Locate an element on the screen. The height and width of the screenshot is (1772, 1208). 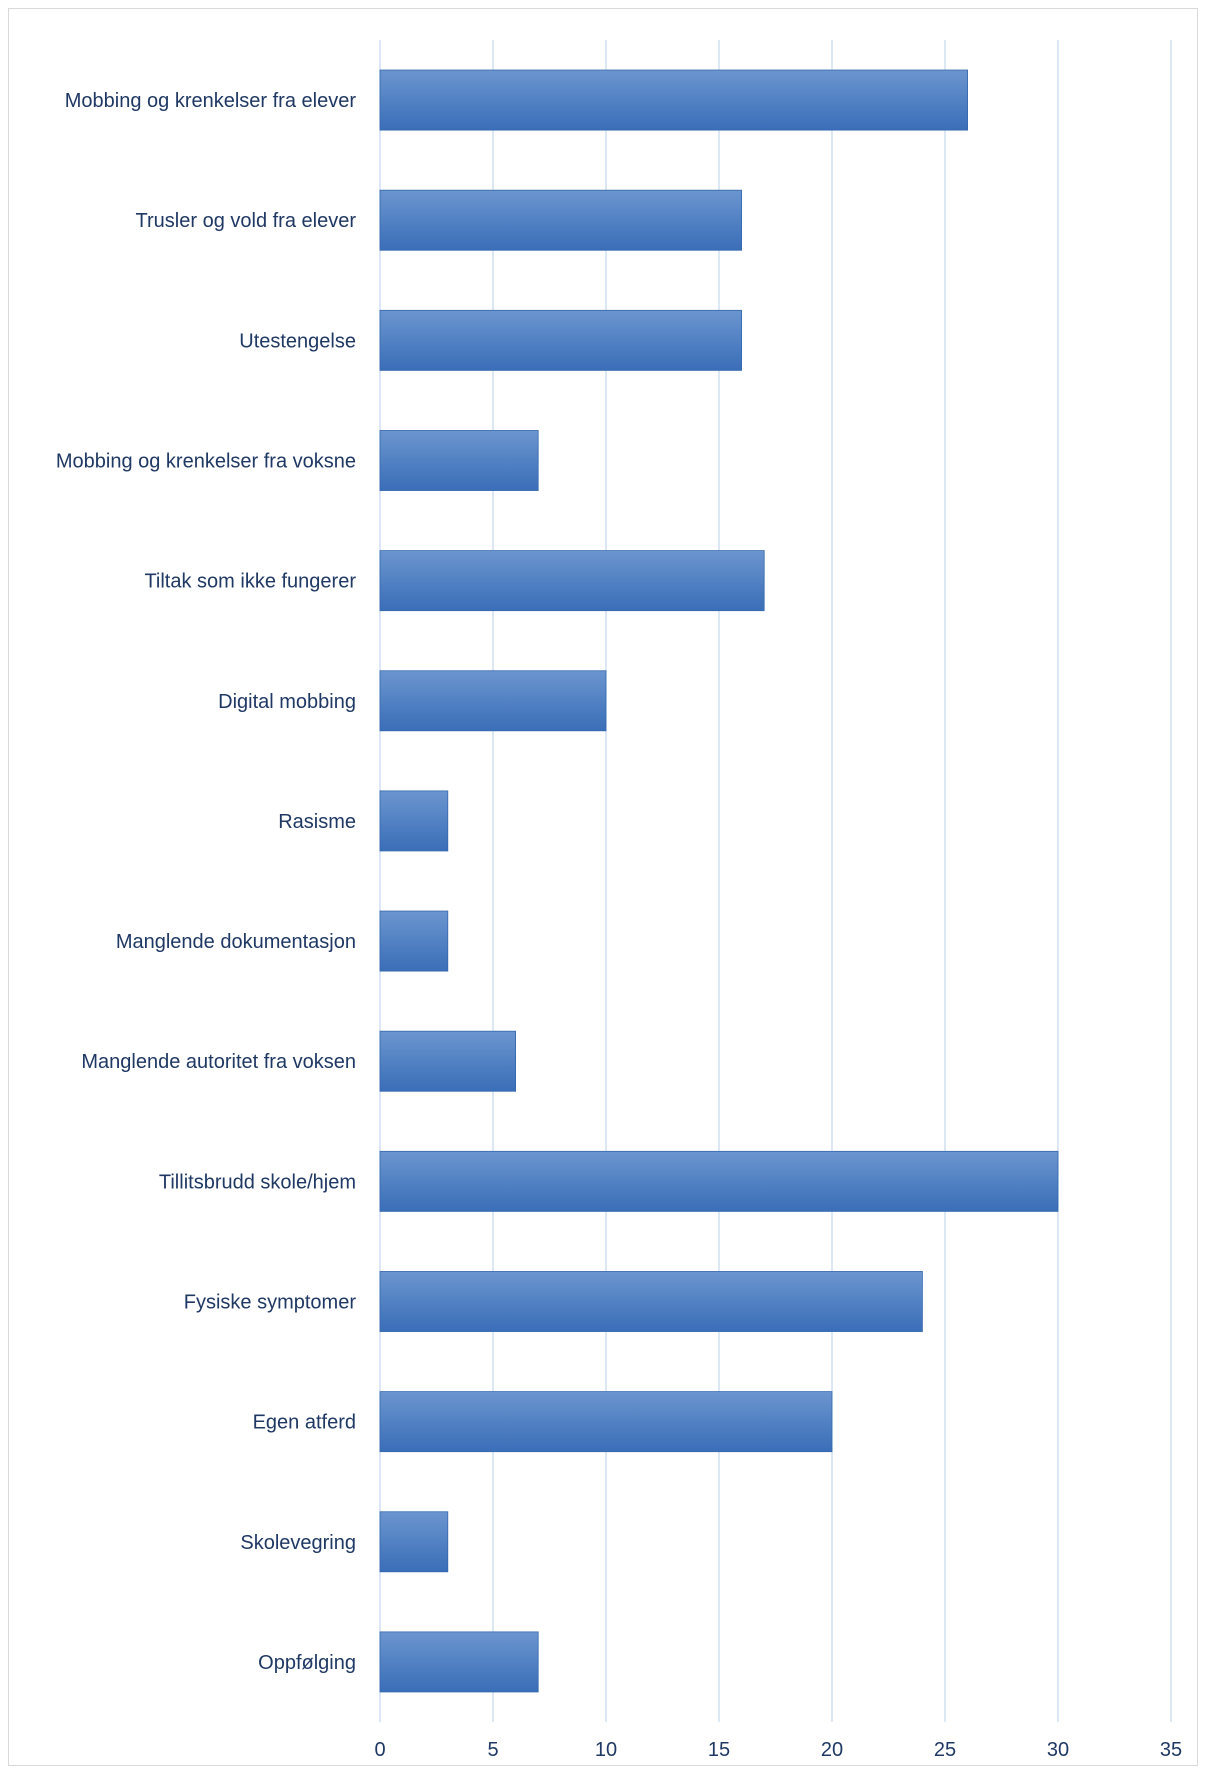
category-label: Manglende autoritet fra voksen is located at coordinates (218, 1062).